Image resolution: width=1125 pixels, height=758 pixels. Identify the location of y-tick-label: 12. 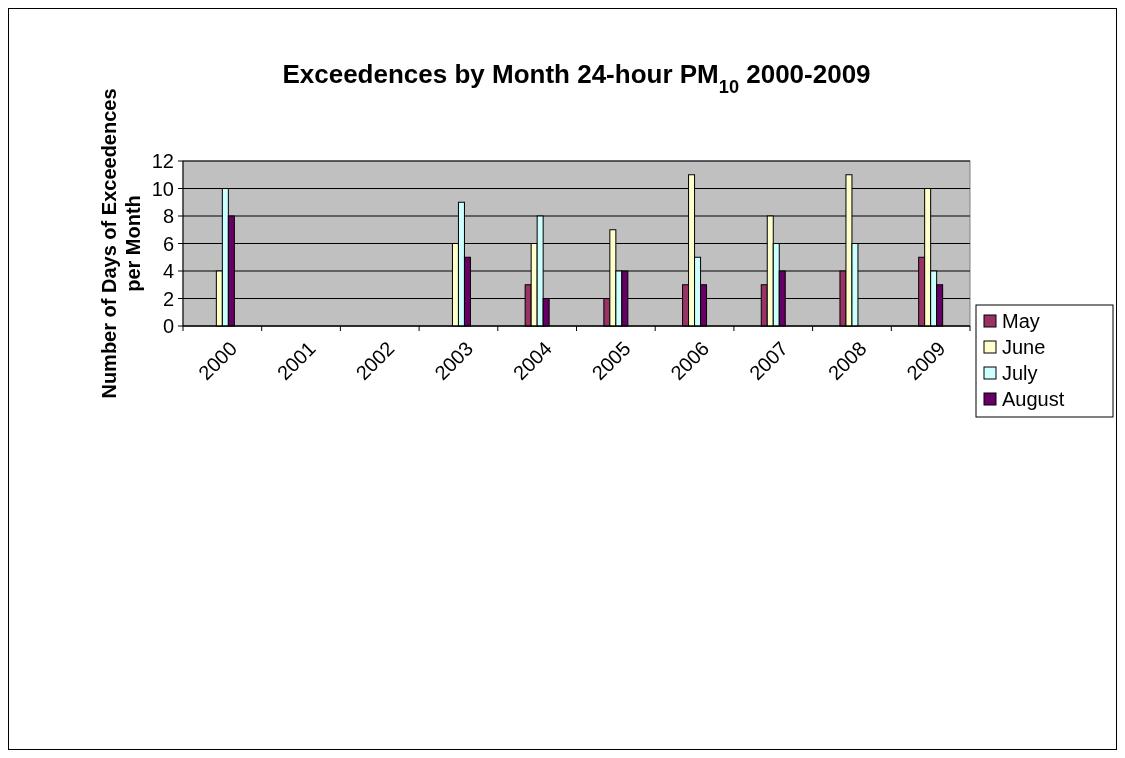
(162, 161).